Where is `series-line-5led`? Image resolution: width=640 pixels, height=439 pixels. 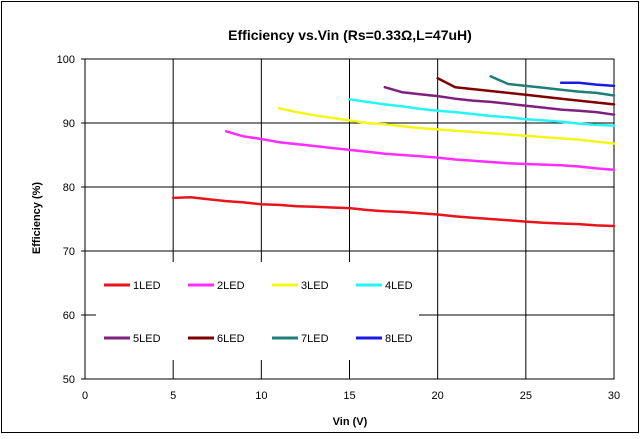 series-line-5led is located at coordinates (499, 100).